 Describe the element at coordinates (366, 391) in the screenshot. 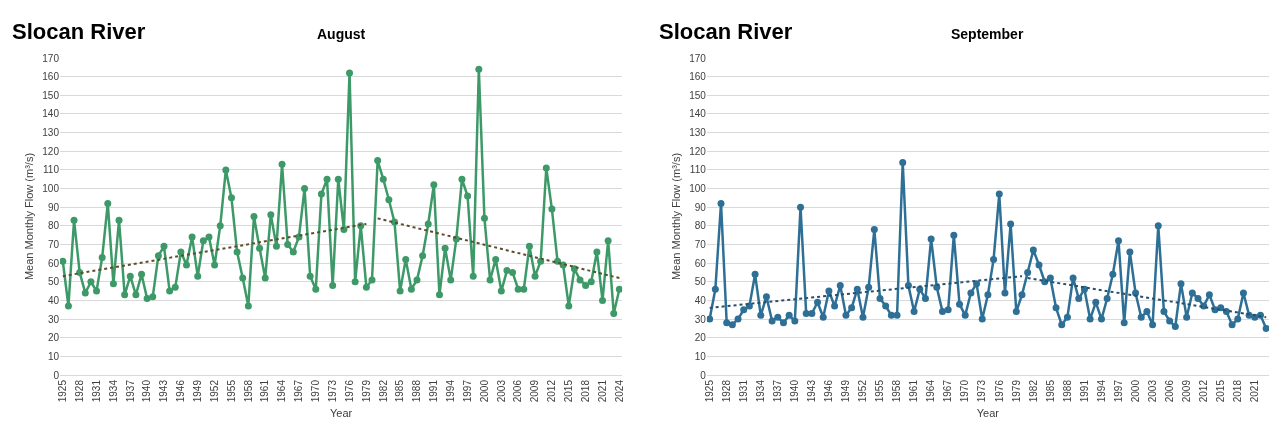

I see `x-tick-label: 1979` at that location.